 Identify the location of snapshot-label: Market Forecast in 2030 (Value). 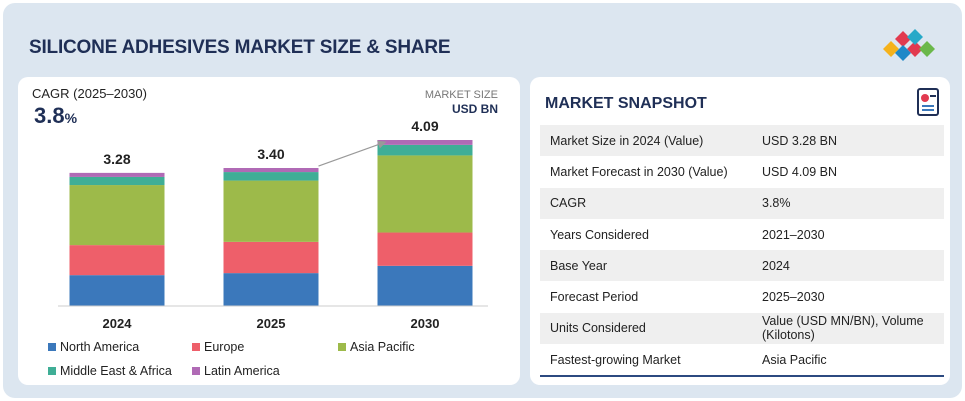
(639, 171).